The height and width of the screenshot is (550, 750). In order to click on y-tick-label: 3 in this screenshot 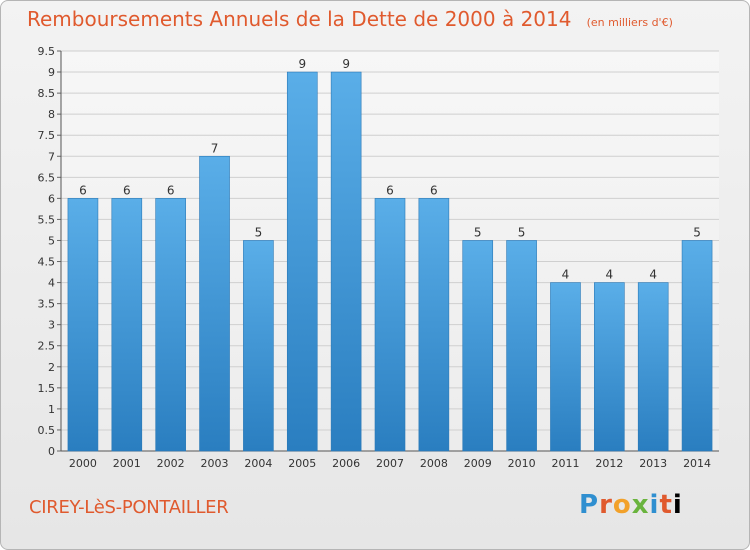, I will do `click(51, 325)`.